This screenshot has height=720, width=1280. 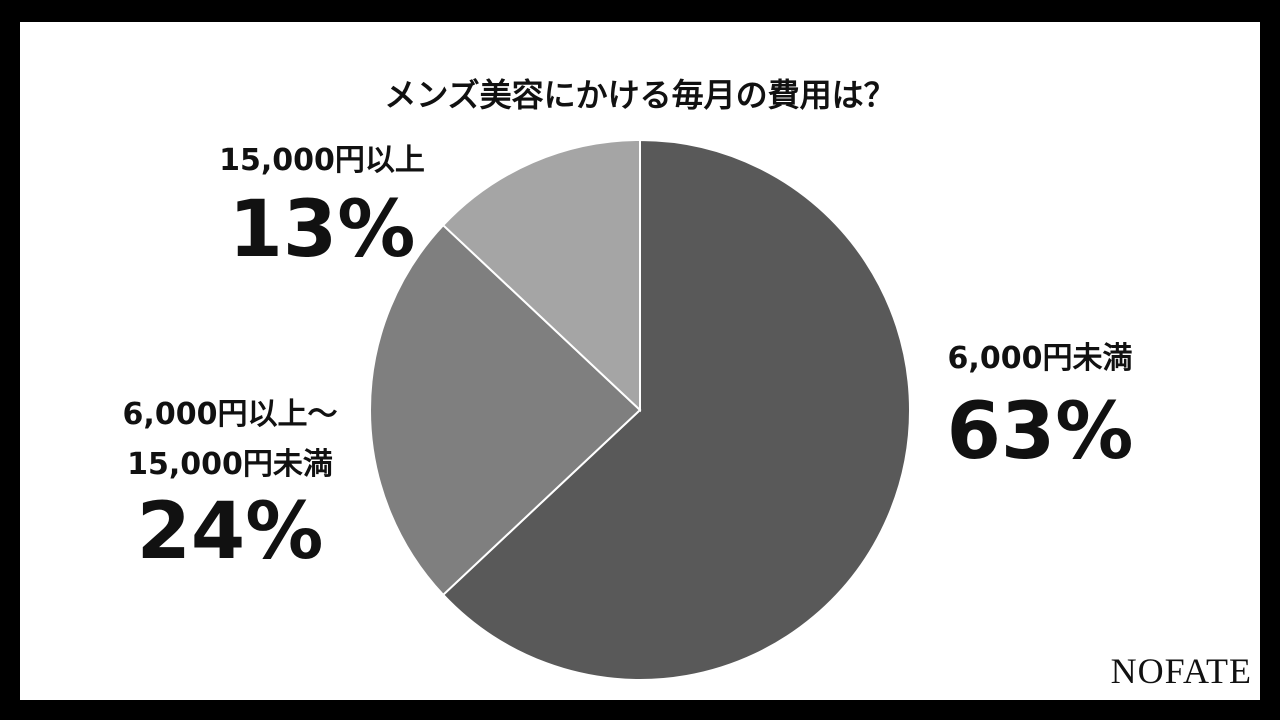 I want to click on value-label: 13%, so click(x=322, y=230).